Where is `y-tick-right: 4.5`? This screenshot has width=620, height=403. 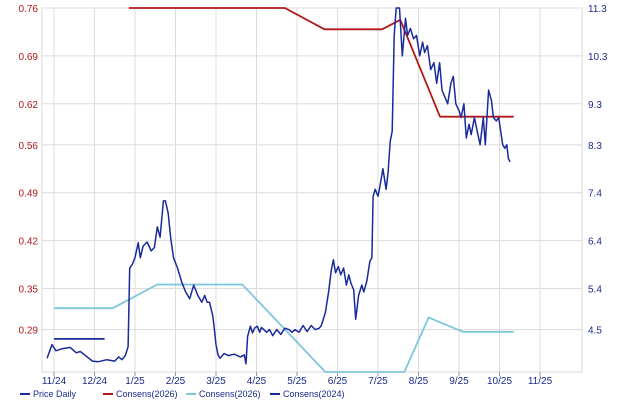
y-tick-right: 4.5 is located at coordinates (595, 331).